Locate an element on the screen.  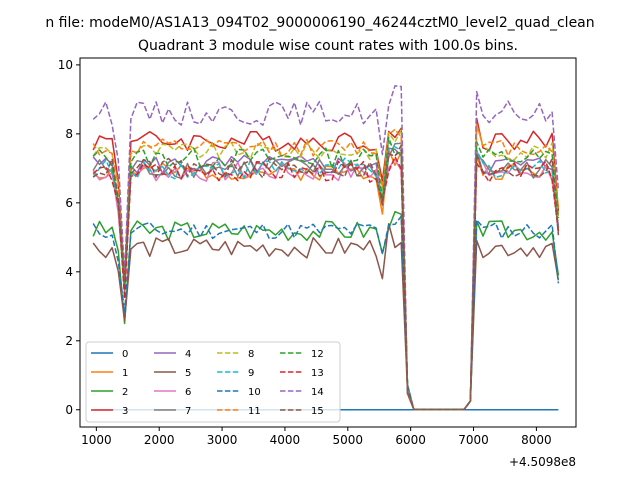
legend-label-12: 12 is located at coordinates (317, 354).